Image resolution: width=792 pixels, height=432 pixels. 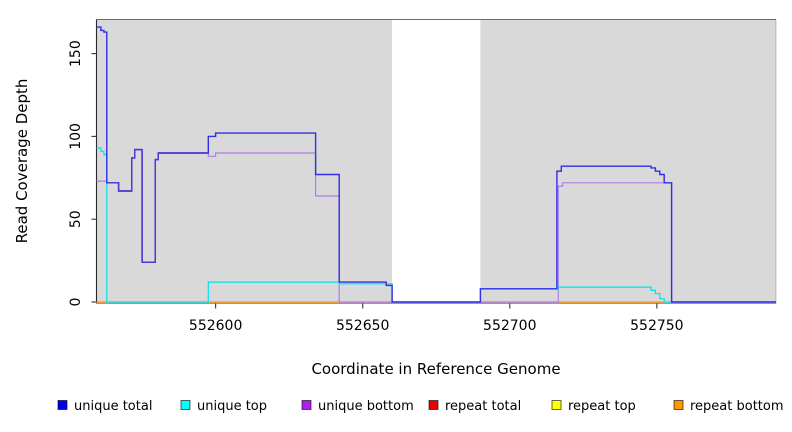 What do you see at coordinates (113, 406) in the screenshot?
I see `legend-label: unique total` at bounding box center [113, 406].